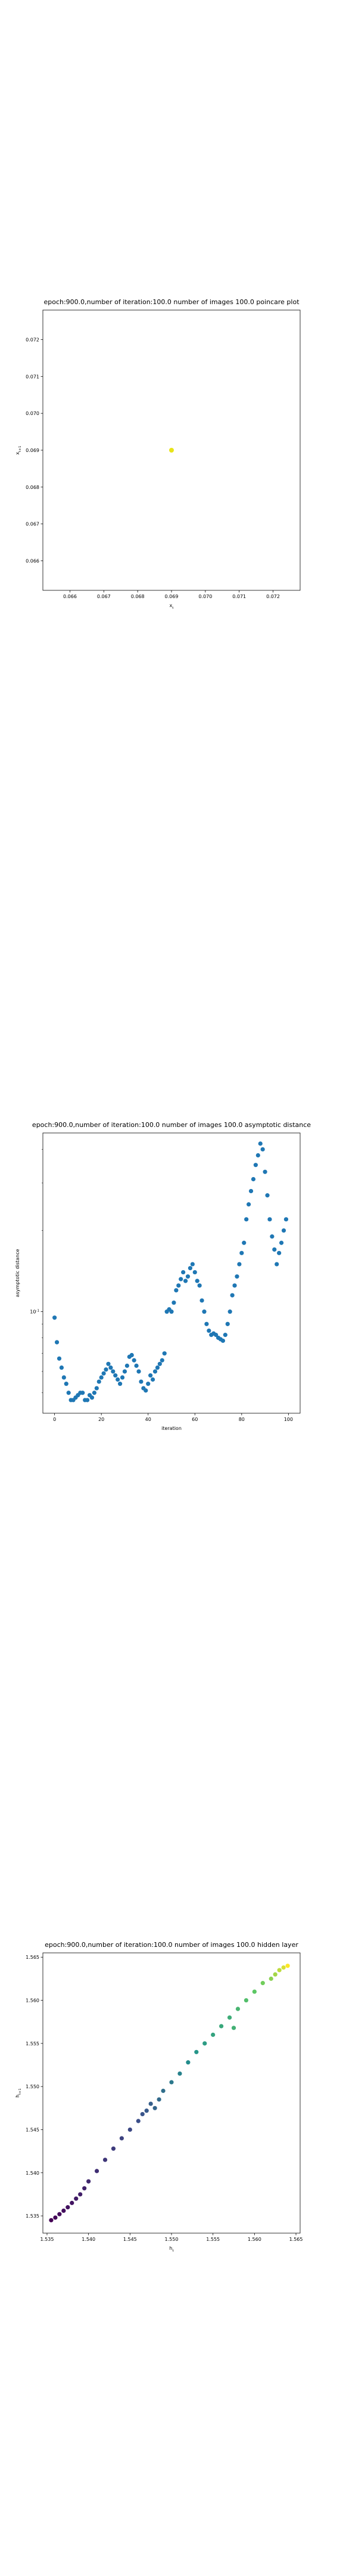 Image resolution: width=343 pixels, height=2576 pixels. Describe the element at coordinates (171, 451) in the screenshot. I see `poincare-point` at that location.